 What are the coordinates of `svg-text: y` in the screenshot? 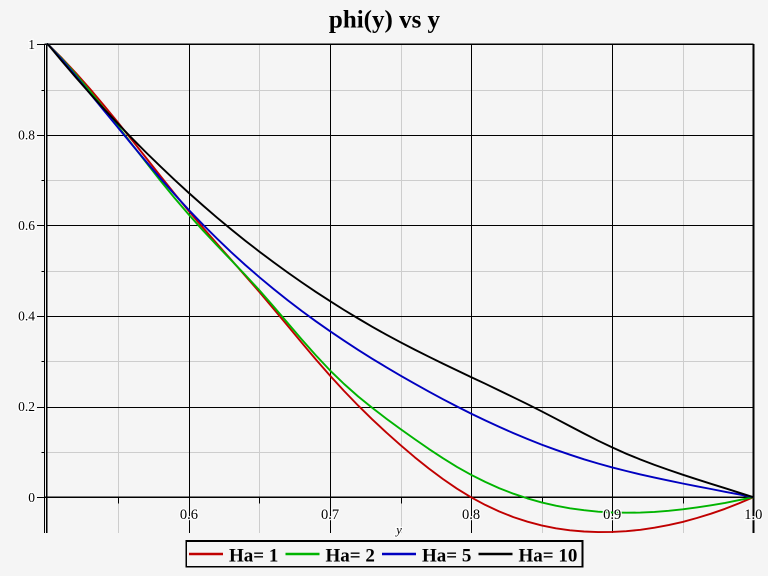 It's located at (398, 530).